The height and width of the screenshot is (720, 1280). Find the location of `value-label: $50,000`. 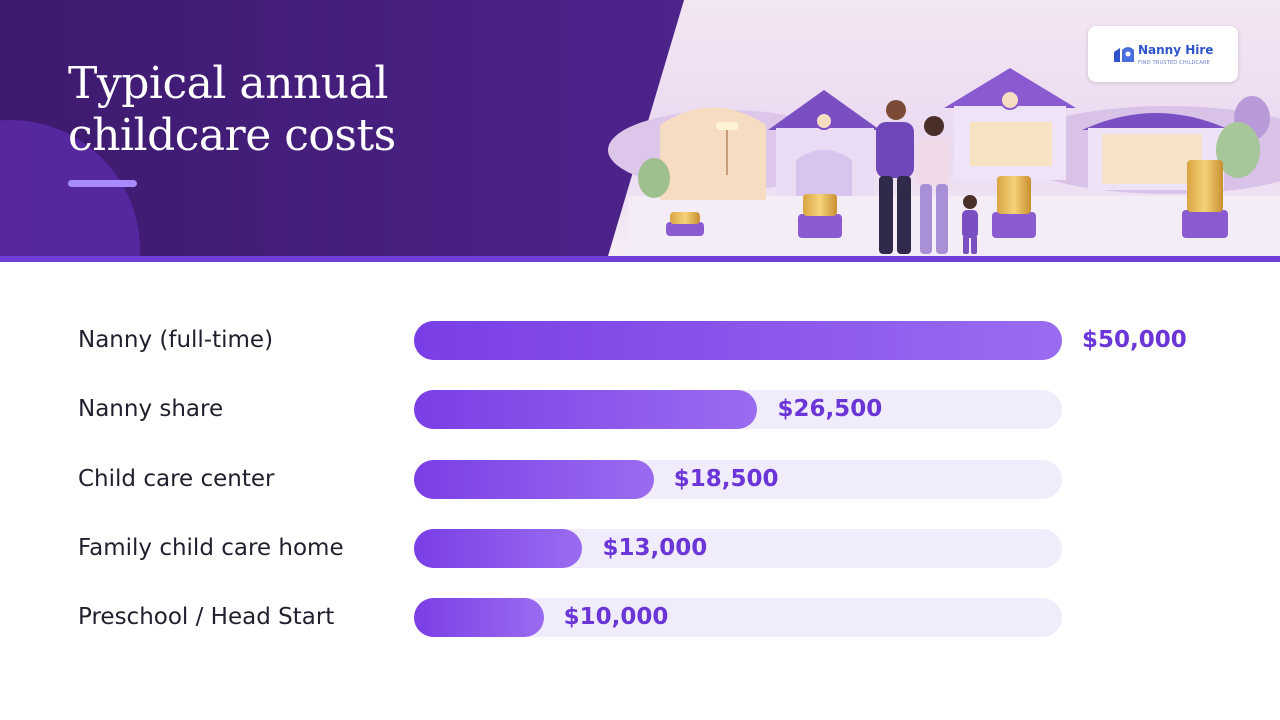

value-label: $50,000 is located at coordinates (1134, 340).